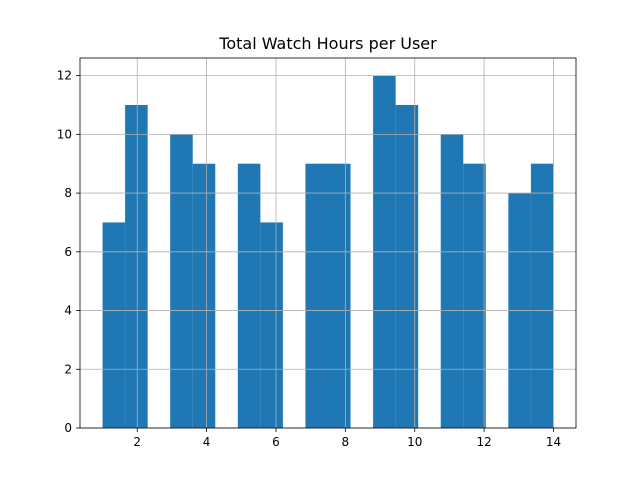 The height and width of the screenshot is (480, 640). Describe the element at coordinates (414, 442) in the screenshot. I see `x-tick-label: 10` at that location.